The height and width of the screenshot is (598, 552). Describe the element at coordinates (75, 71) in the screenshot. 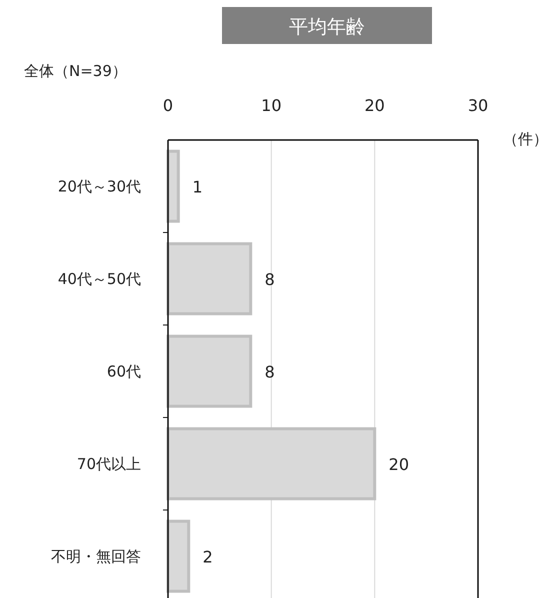

I see `chart-subtitle: 全体（N=39）` at that location.